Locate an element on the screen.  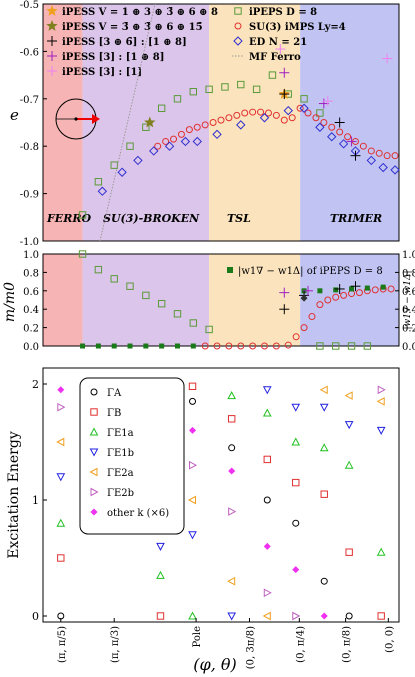
energy-point-s5 is located at coordinates (284, 94).